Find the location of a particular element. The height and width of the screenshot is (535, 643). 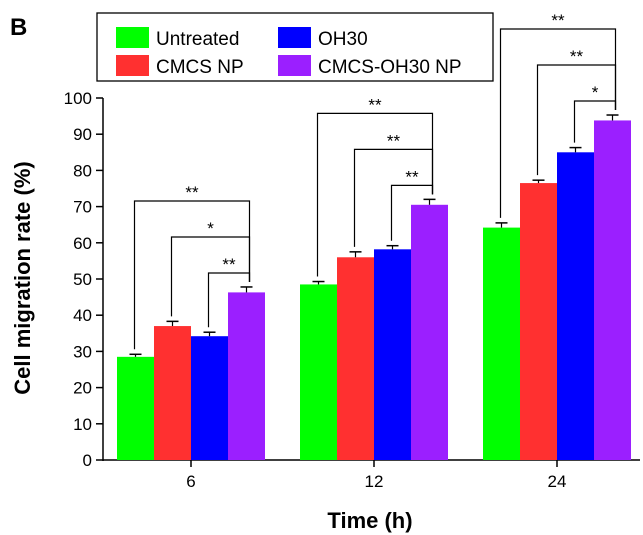

y-tick-label: 0 is located at coordinates (87, 460).